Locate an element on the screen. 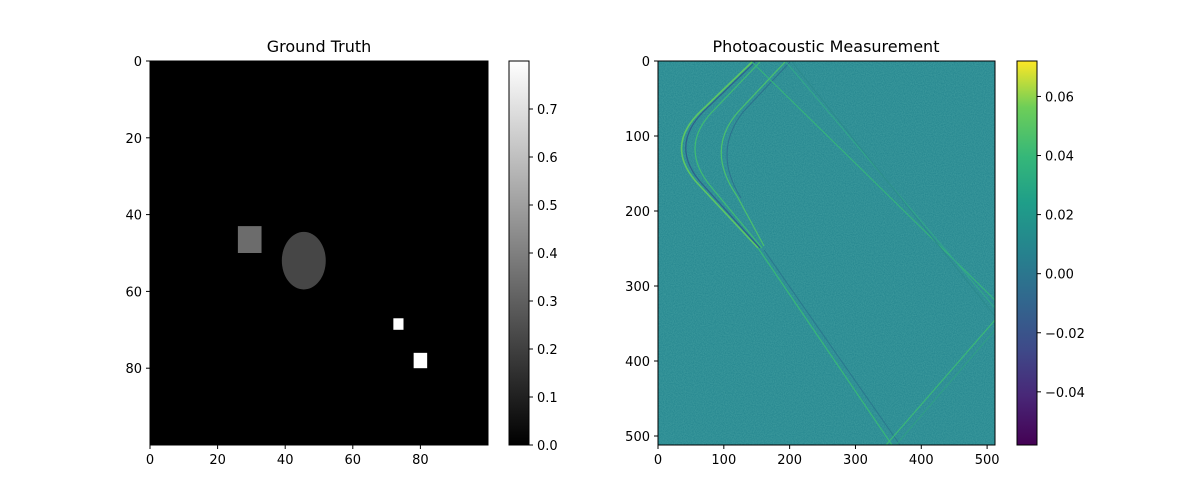 This screenshot has height=500, width=1200. right-colorbar-tick-label: −0.02 is located at coordinates (1065, 334).